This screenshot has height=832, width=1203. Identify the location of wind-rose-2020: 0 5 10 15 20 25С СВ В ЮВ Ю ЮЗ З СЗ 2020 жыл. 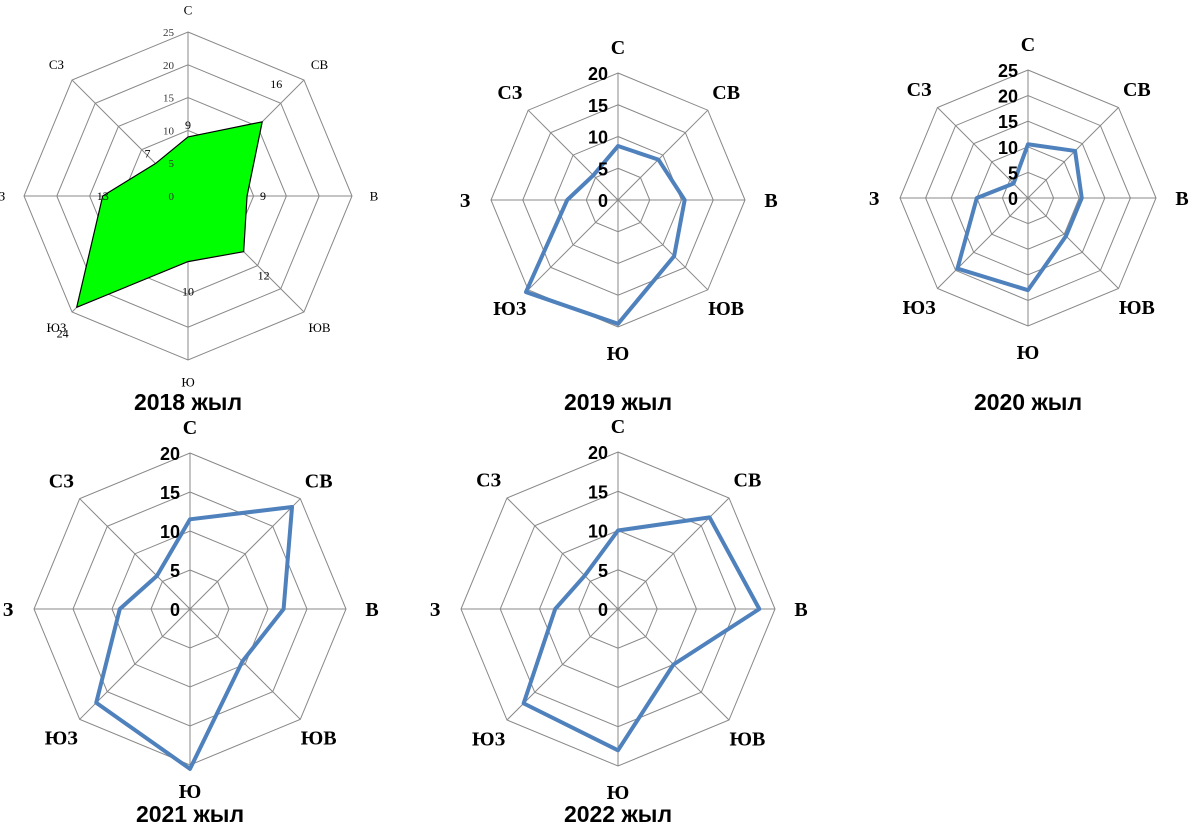
(1029, 224).